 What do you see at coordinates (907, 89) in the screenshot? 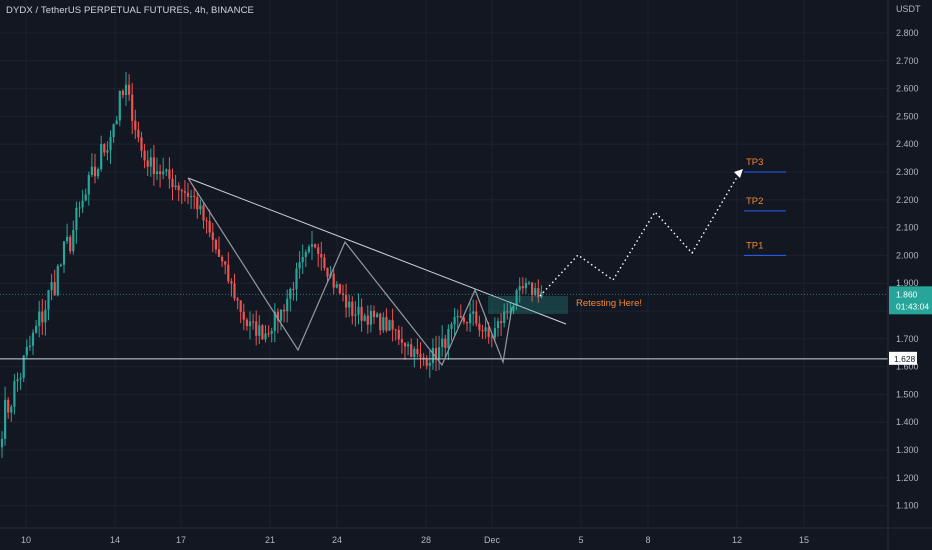
I see `y-tick-label: 2.600` at bounding box center [907, 89].